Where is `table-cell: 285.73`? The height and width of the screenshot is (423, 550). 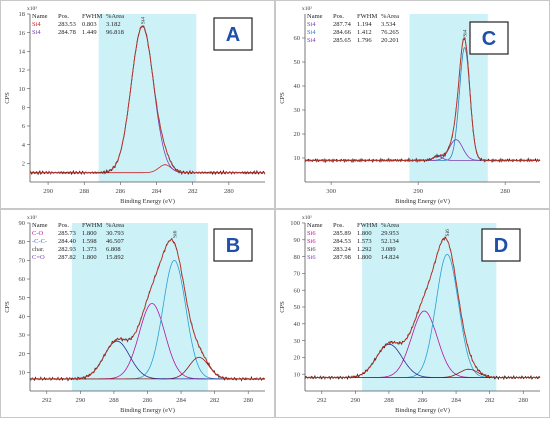 table-cell: 285.73 is located at coordinates (67, 233).